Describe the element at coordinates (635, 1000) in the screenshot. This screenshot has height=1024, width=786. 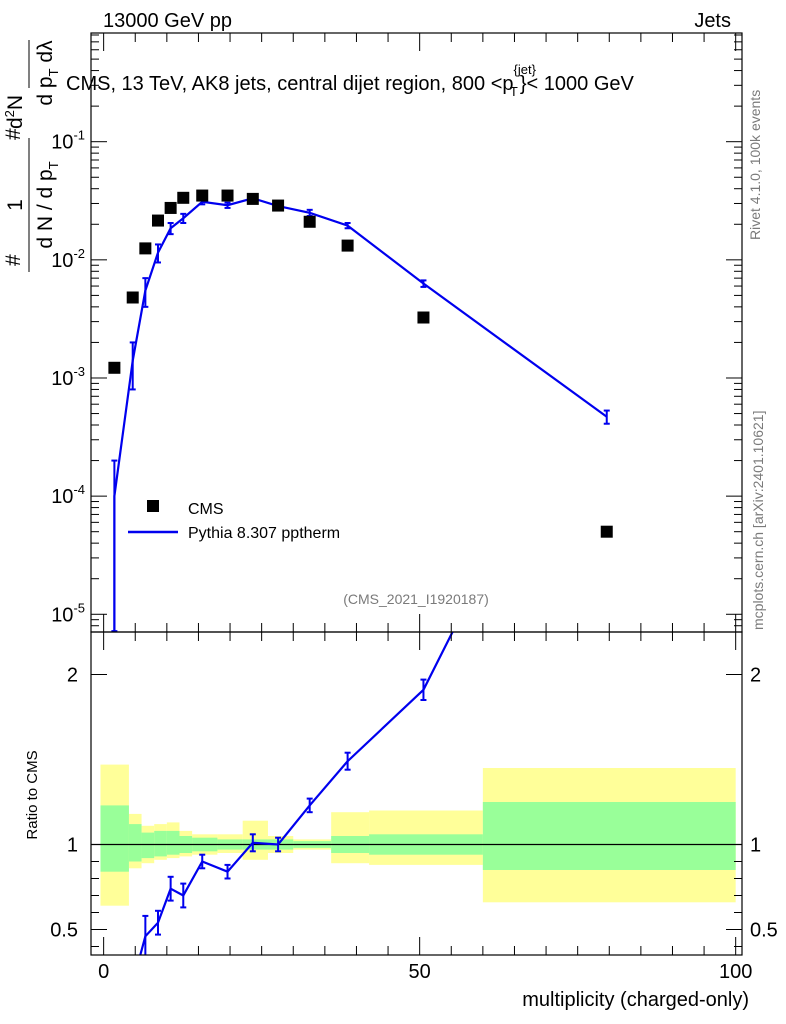
I see `x-axis-title: multiplicity (charged-only)` at that location.